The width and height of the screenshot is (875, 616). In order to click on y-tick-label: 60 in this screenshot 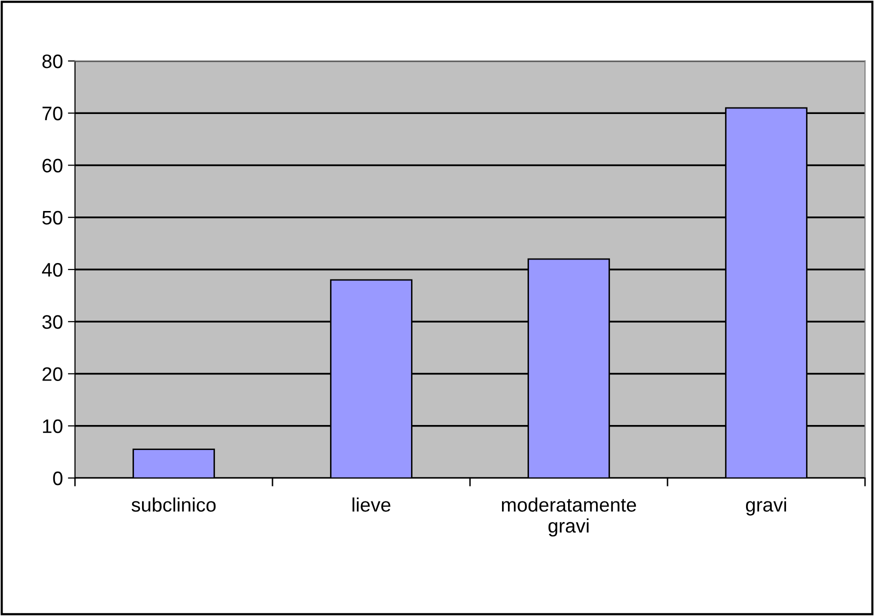, I will do `click(52, 165)`.